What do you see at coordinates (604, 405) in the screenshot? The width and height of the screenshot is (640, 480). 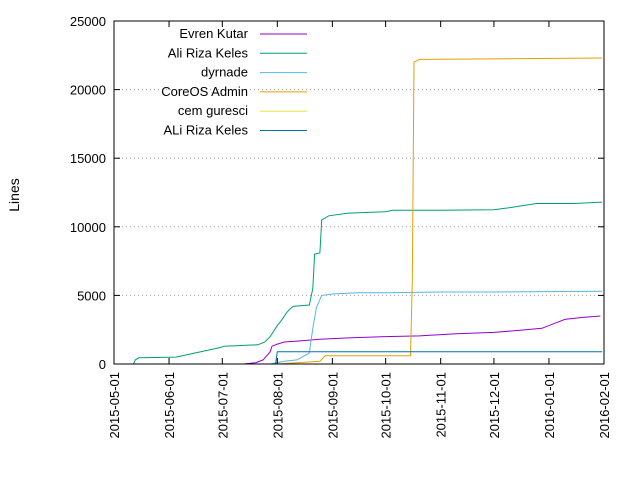 I see `x-tick-label: 2016-02-01` at bounding box center [604, 405].